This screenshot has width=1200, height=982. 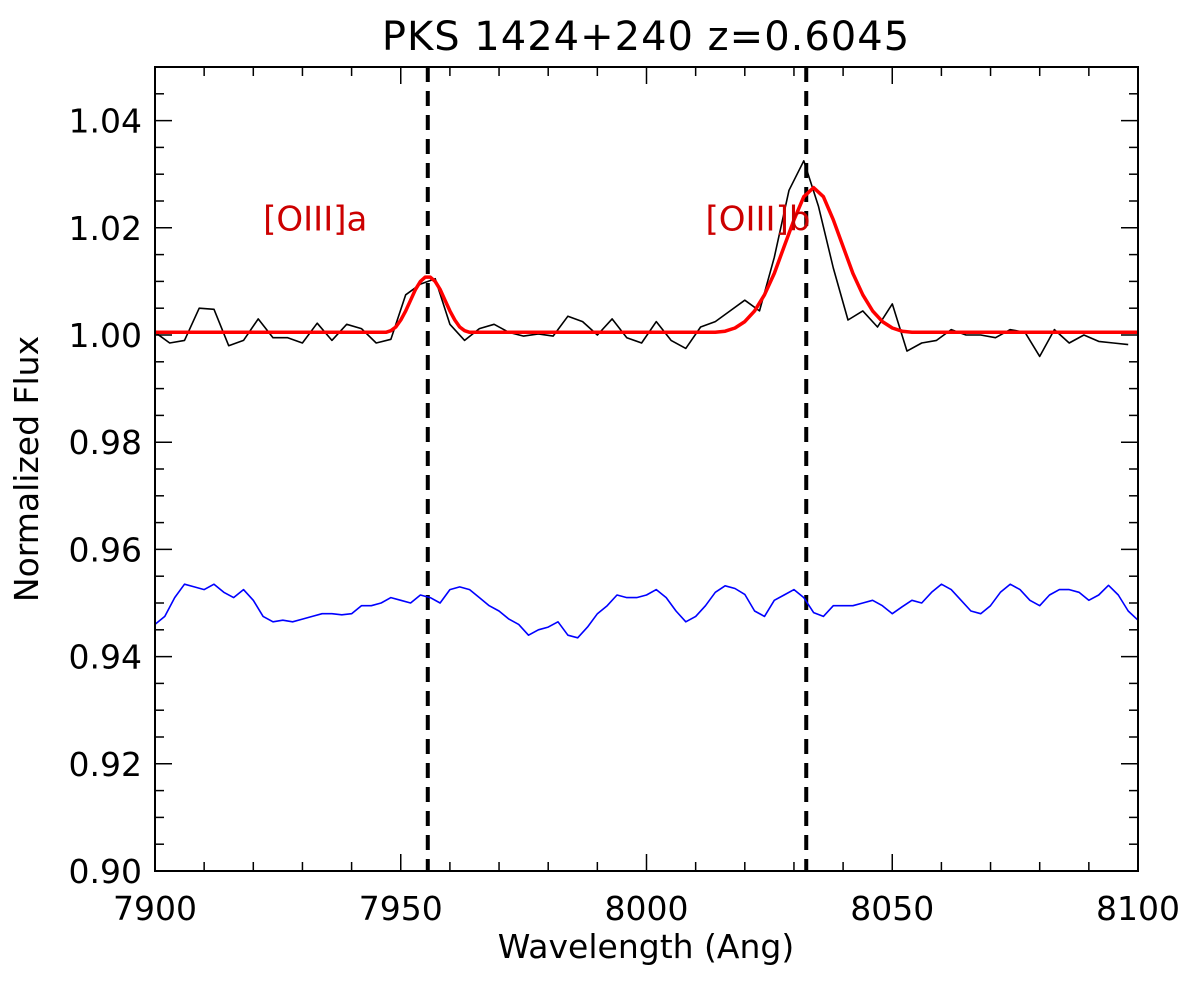 What do you see at coordinates (646, 260) in the screenshot?
I see `model-series-line` at bounding box center [646, 260].